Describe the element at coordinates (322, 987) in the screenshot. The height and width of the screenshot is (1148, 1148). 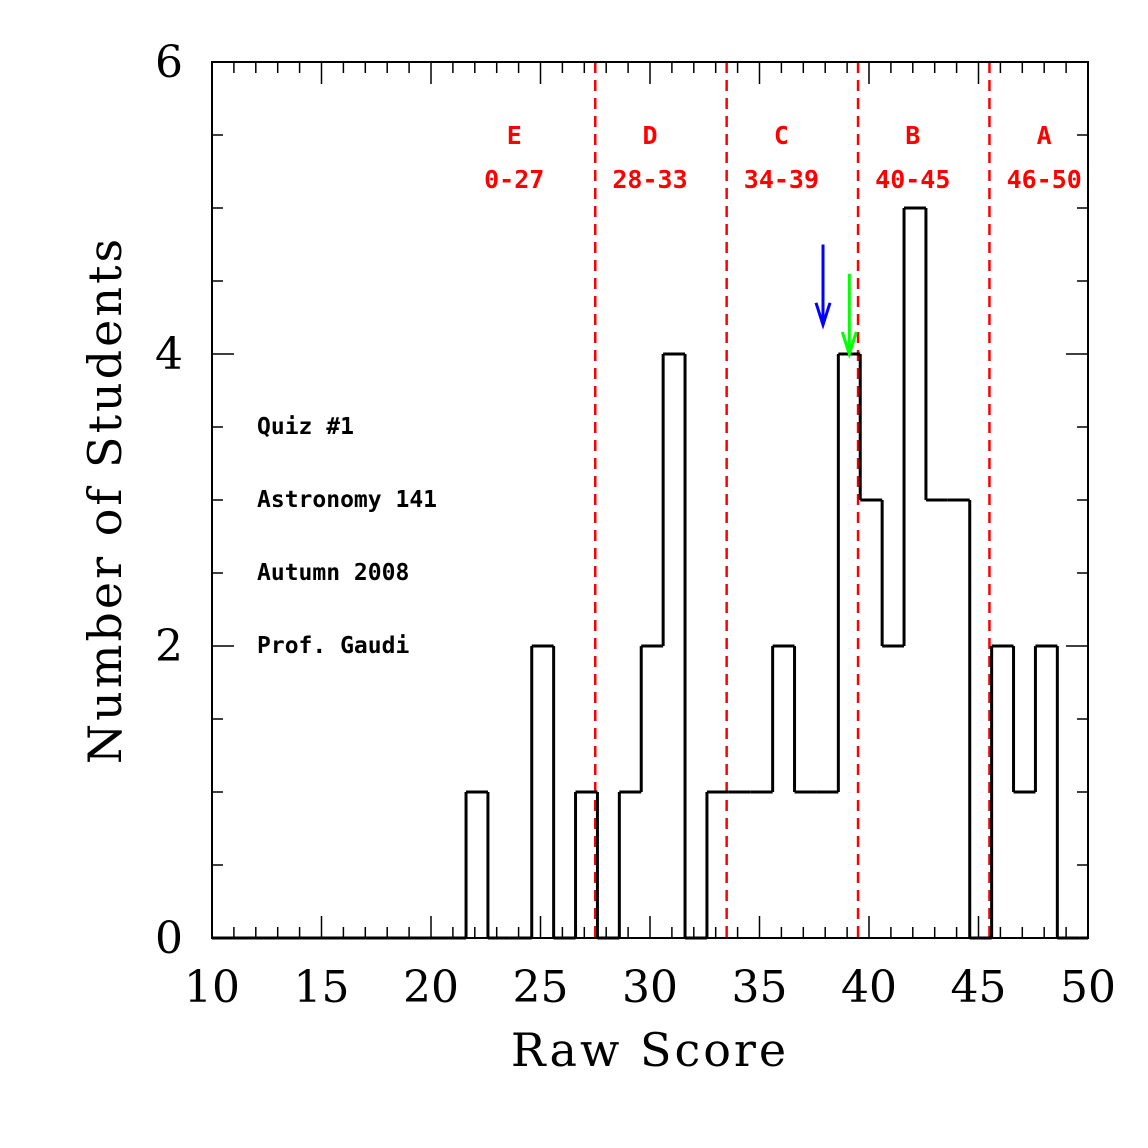
I see `x-tick-label: 15` at that location.